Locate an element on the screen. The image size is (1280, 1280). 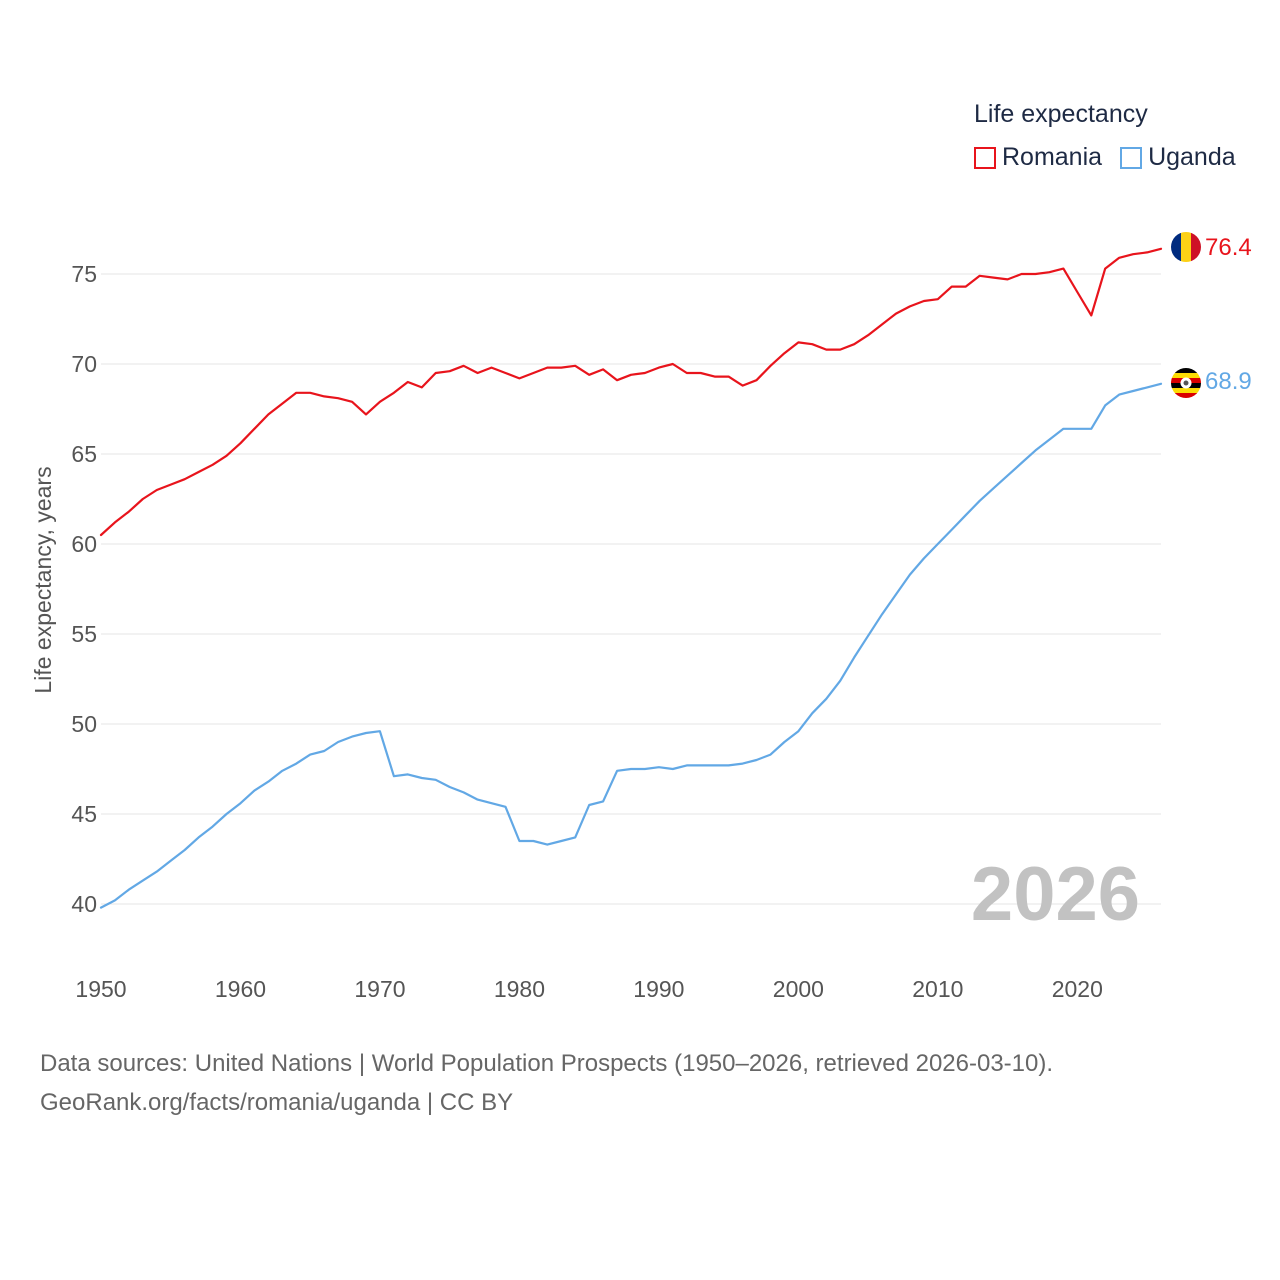
y-tick-label-50: 50 is located at coordinates (84, 724).